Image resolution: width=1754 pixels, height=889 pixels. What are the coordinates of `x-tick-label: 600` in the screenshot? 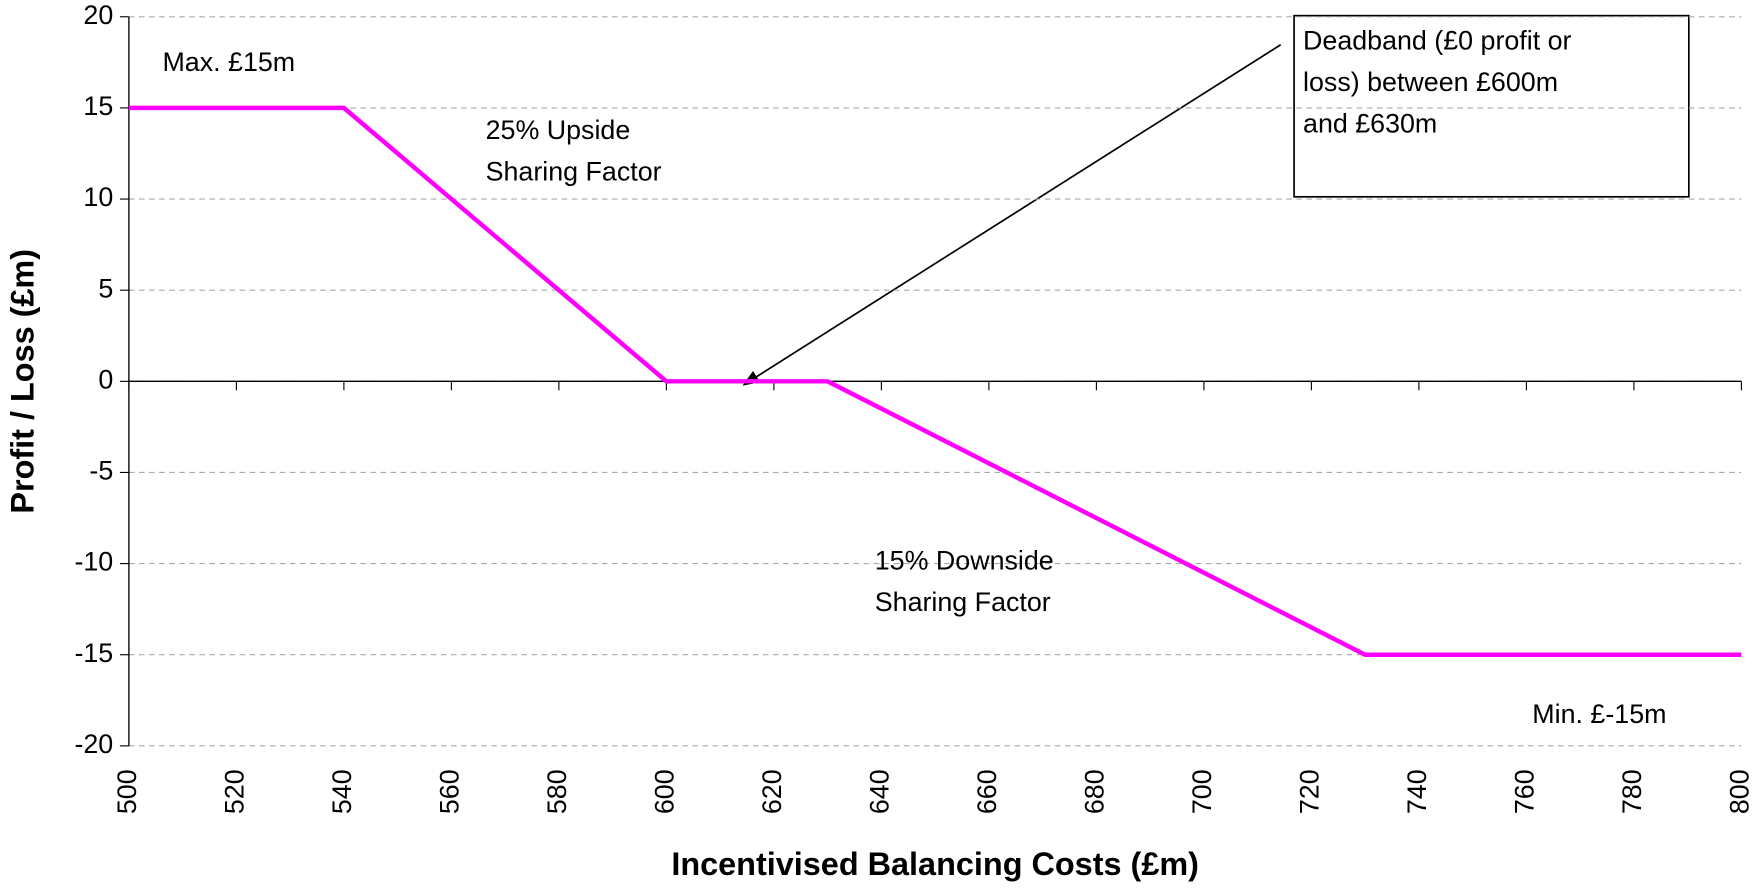 It's located at (664, 791).